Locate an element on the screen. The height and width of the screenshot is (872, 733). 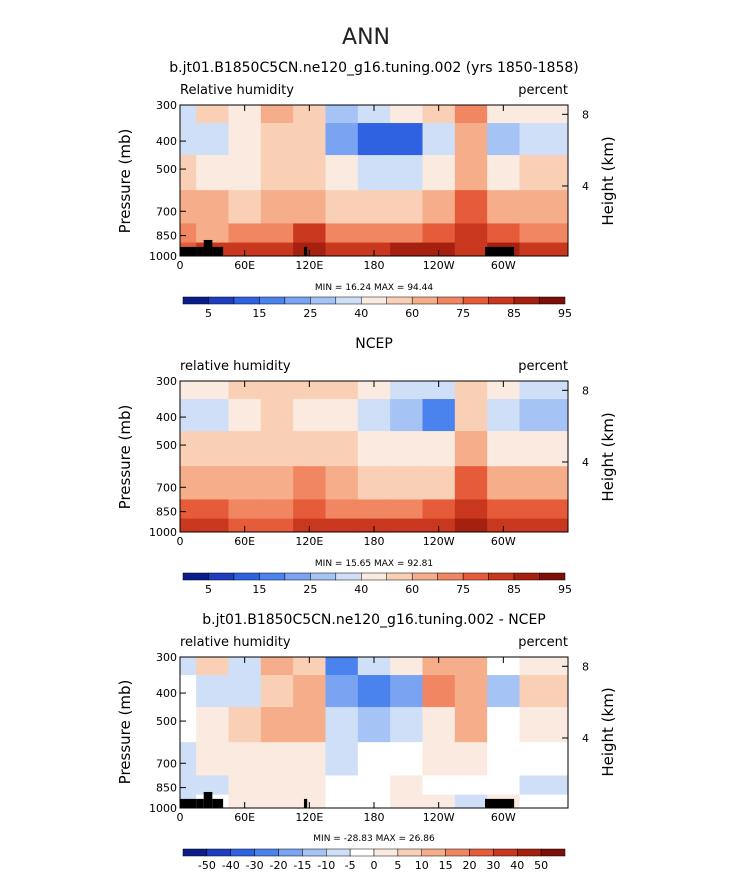
y-tick-label: 700 is located at coordinates (166, 211).